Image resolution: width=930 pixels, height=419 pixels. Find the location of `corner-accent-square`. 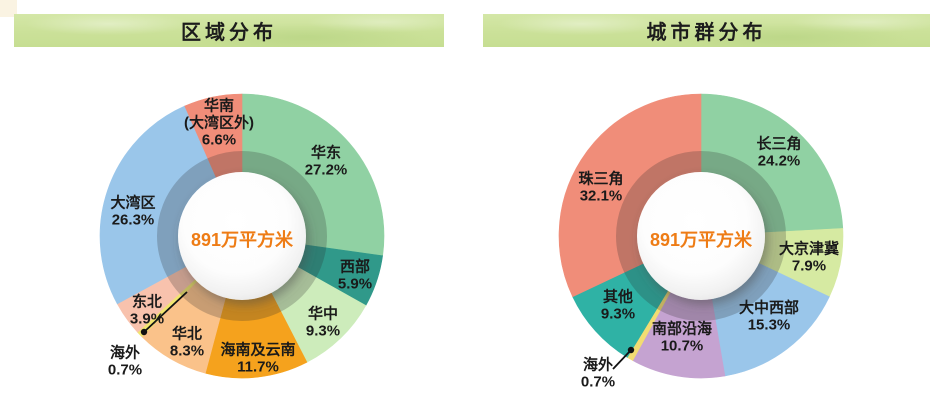

corner-accent-square is located at coordinates (8, 8).